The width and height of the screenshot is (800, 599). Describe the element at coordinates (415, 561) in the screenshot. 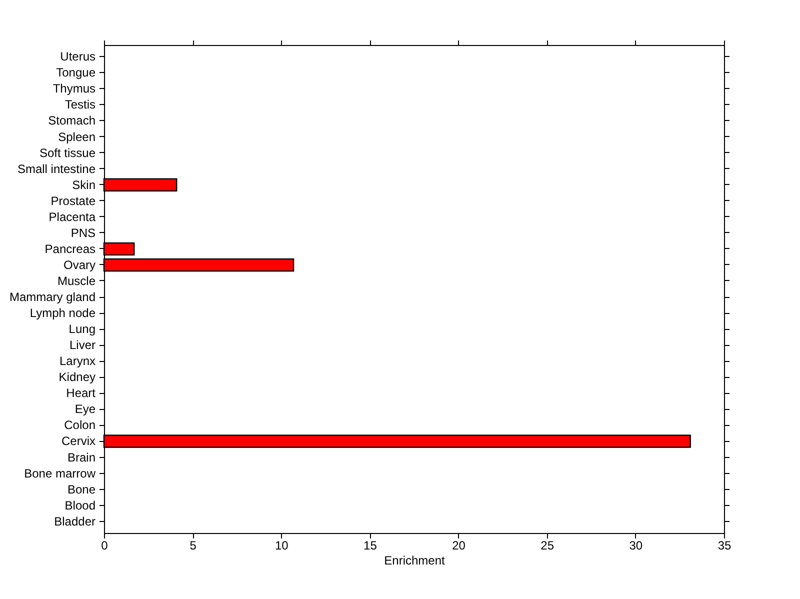

I see `x-axis-title: Enrichment` at that location.